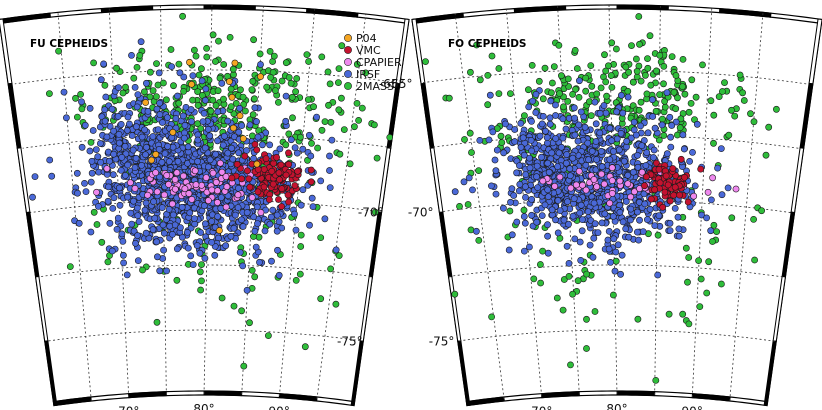 The image size is (822, 410). I want to click on ra-tick-label: 70°, so click(128, 407).